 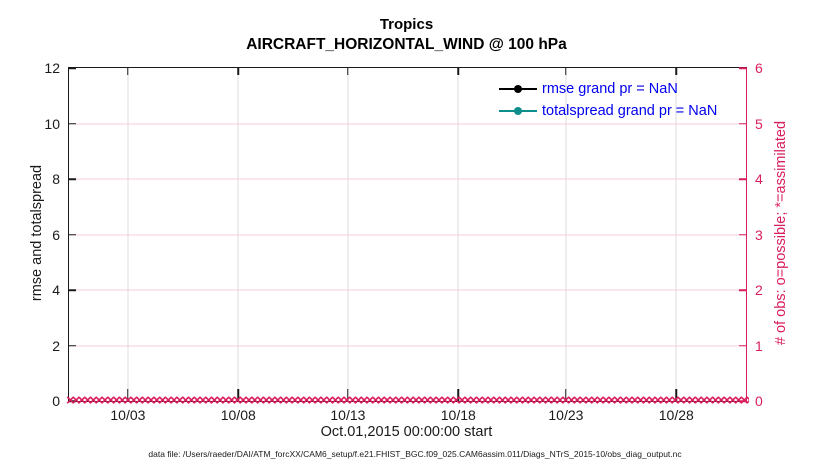 What do you see at coordinates (56, 179) in the screenshot?
I see `y-tick-label-left: 8` at bounding box center [56, 179].